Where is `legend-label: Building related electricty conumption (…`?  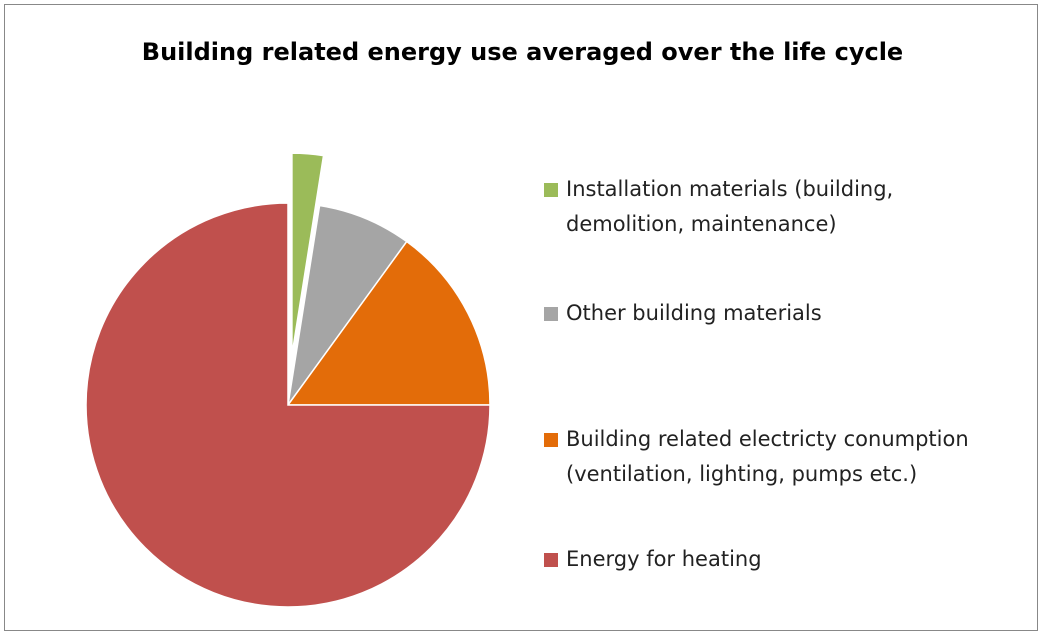 legend-label: Building related electricty conumption (… is located at coordinates (767, 456).